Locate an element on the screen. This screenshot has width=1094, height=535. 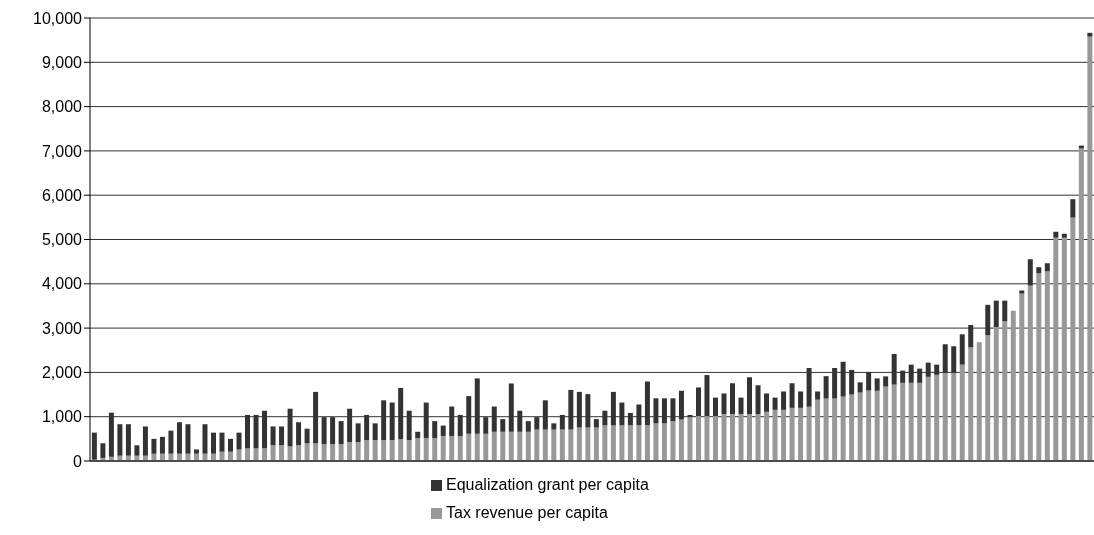
y-tick-label: 1,000 is located at coordinates (62, 417).